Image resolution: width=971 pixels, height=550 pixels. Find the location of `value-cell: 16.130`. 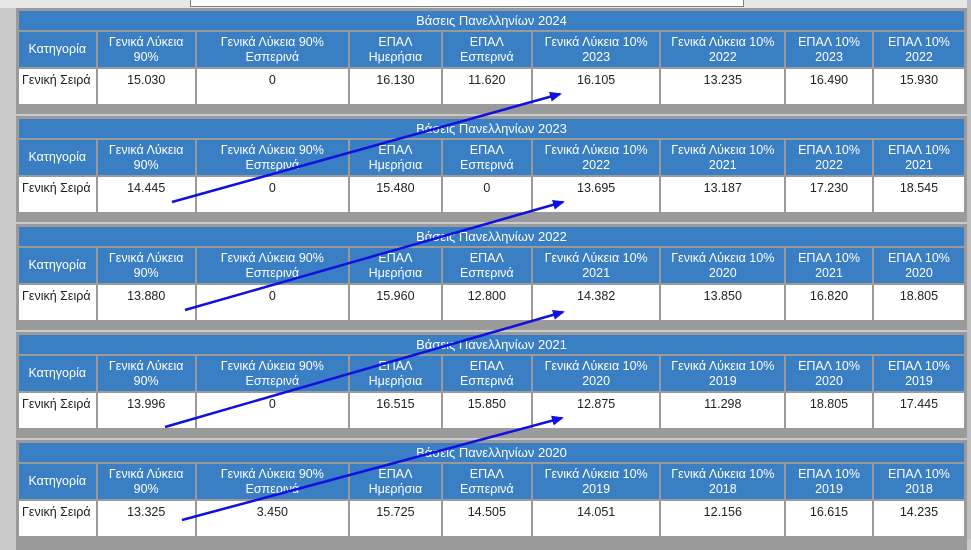

value-cell: 16.130 is located at coordinates (395, 86).